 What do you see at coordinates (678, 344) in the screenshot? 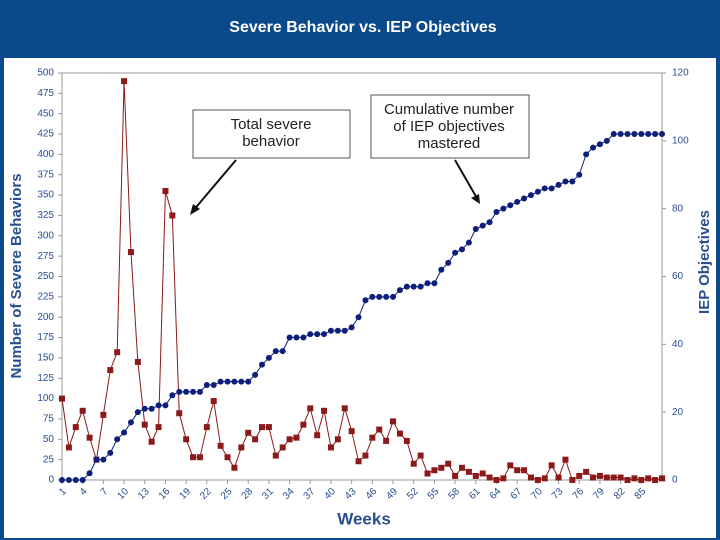
I see `y2-tick-label: 40` at bounding box center [678, 344].